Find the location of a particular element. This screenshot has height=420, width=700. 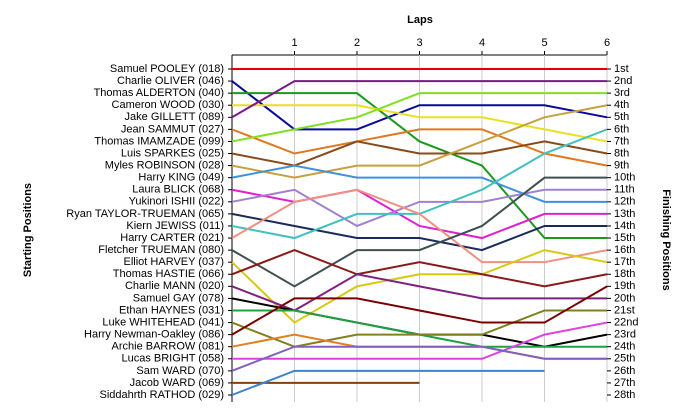

y2-tick-label: 18th is located at coordinates (624, 274).